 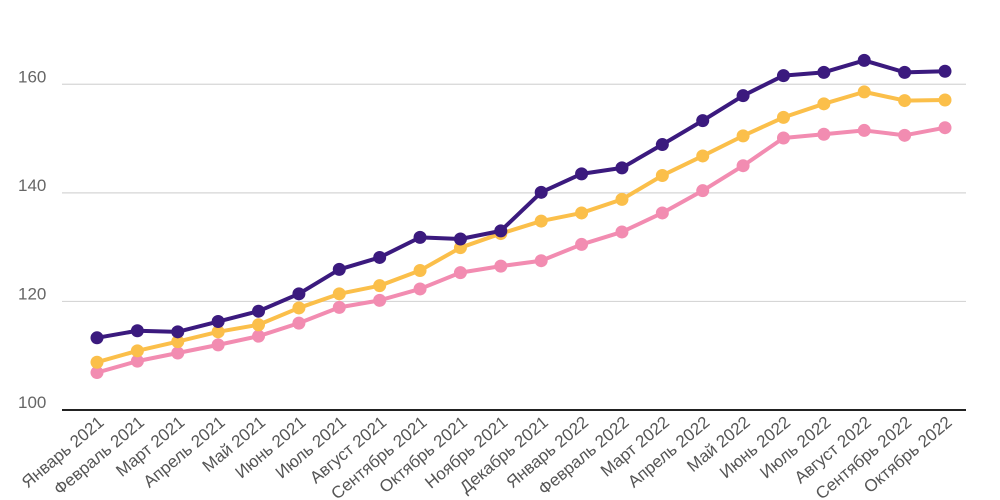 I want to click on y-tick-label: 160, so click(x=32, y=76).